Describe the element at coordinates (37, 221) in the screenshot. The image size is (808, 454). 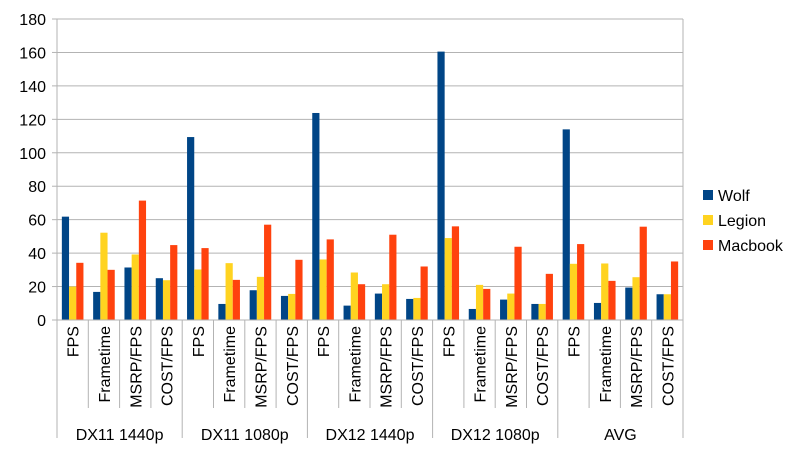
I see `y-tick-label: 60` at that location.